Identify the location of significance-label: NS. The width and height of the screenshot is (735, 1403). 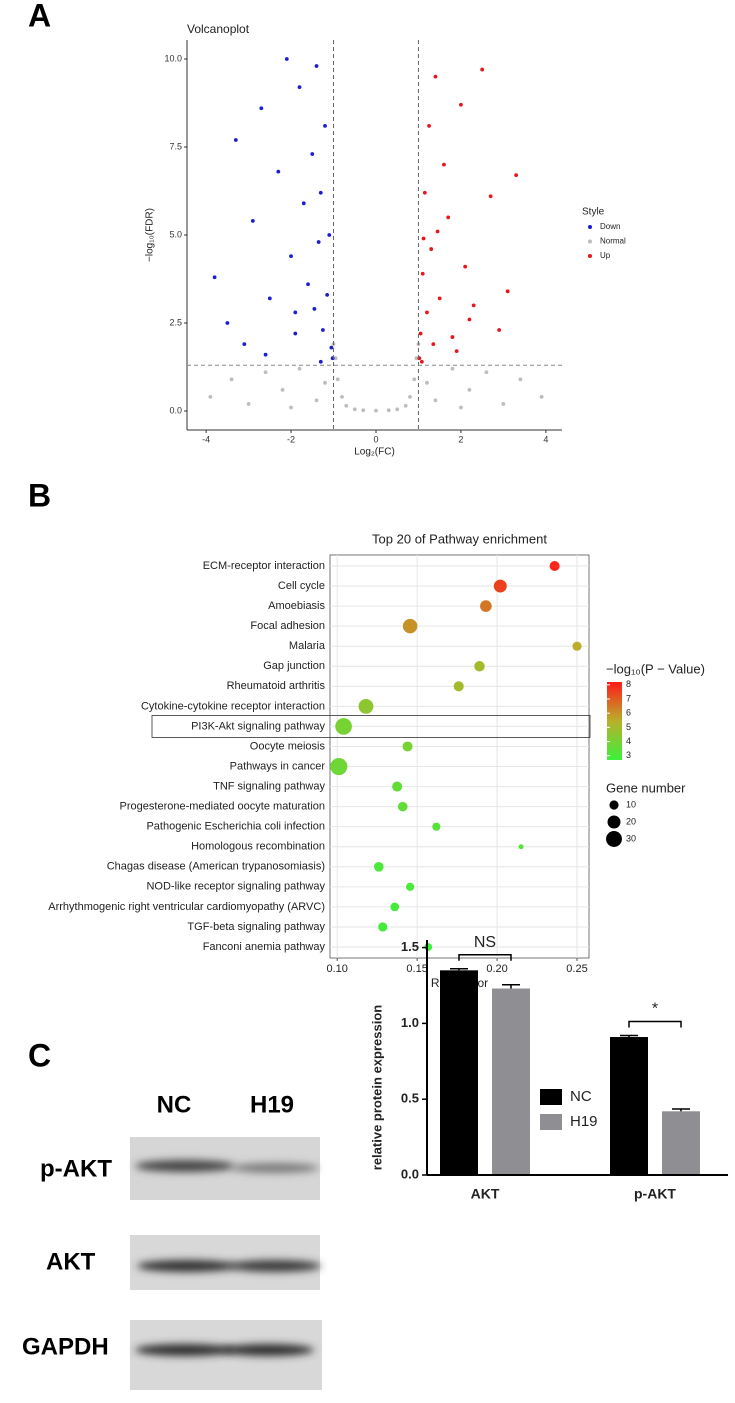
(485, 942).